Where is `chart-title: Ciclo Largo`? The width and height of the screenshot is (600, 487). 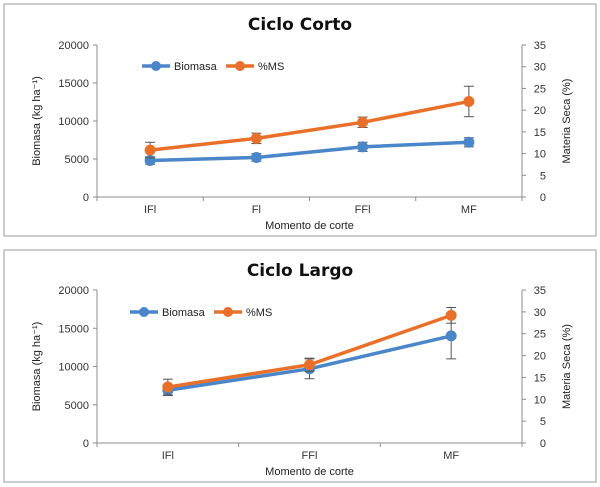
chart-title: Ciclo Largo is located at coordinates (300, 271).